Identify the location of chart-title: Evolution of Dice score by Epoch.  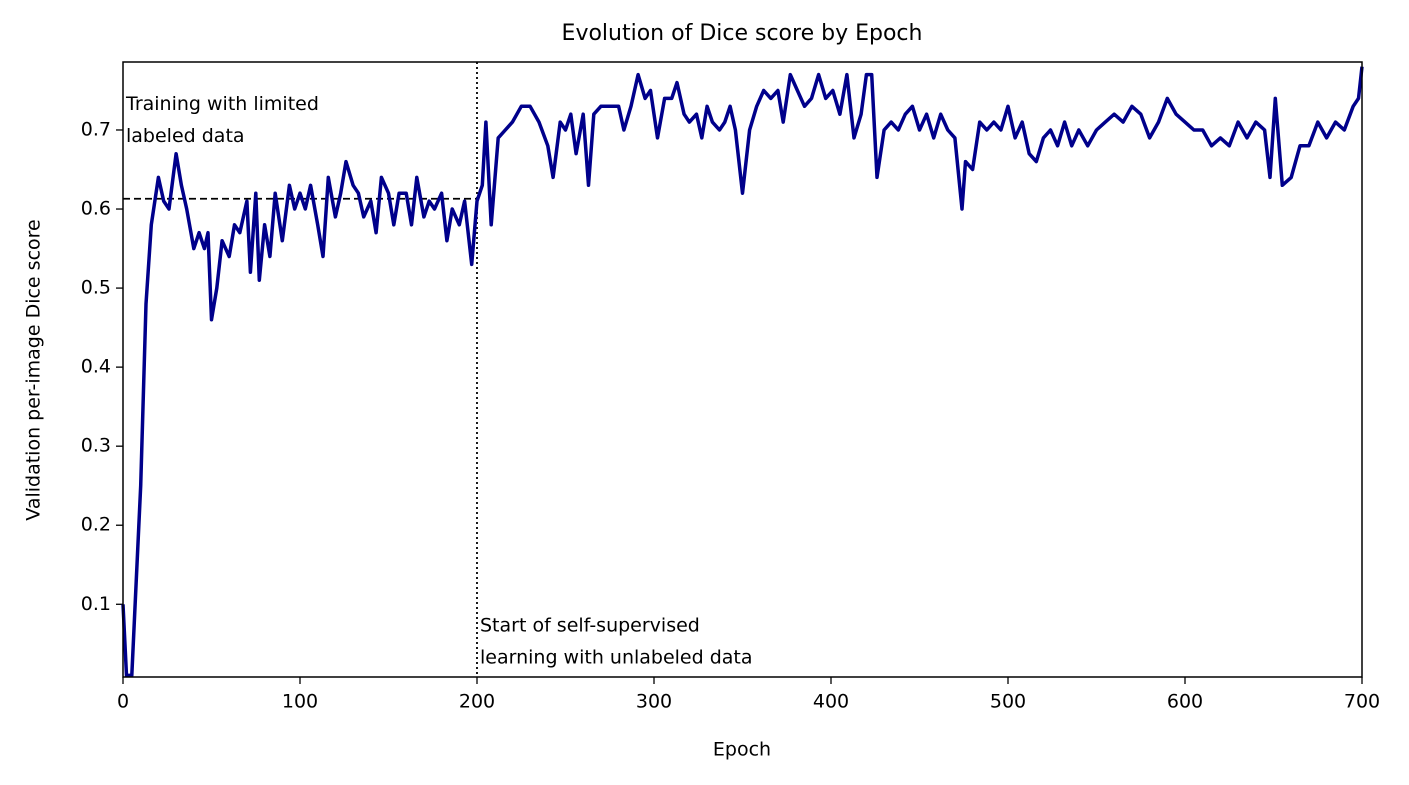
(742, 33).